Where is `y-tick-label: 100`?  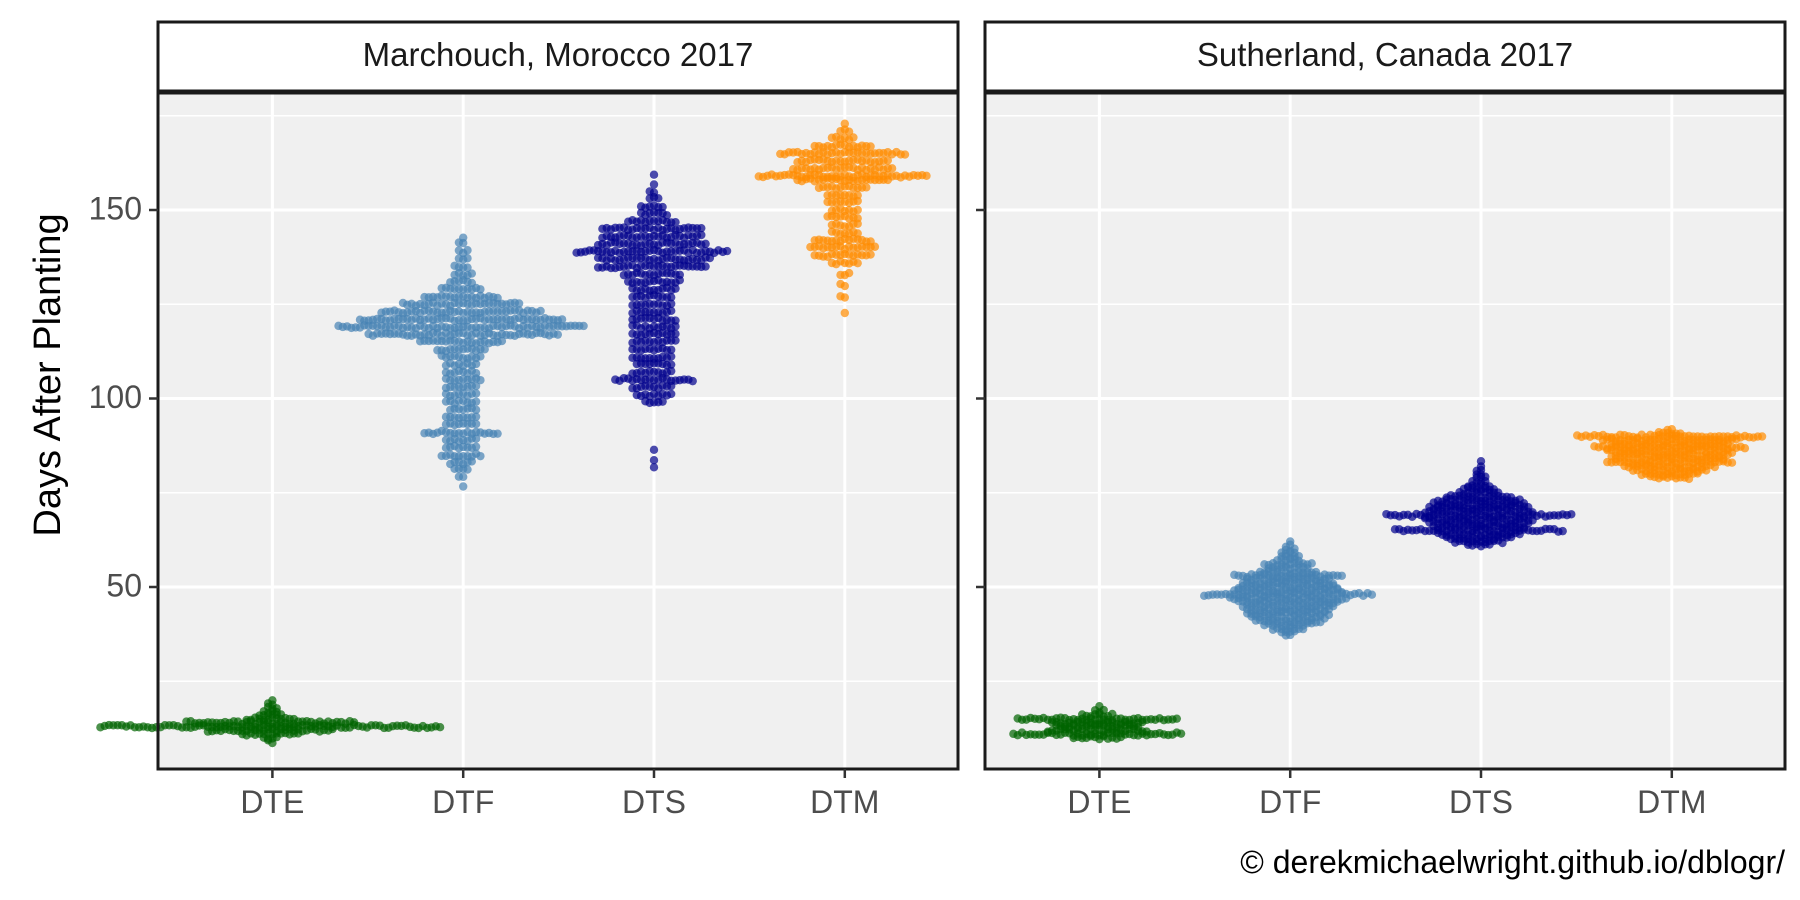 y-tick-label: 100 is located at coordinates (115, 397).